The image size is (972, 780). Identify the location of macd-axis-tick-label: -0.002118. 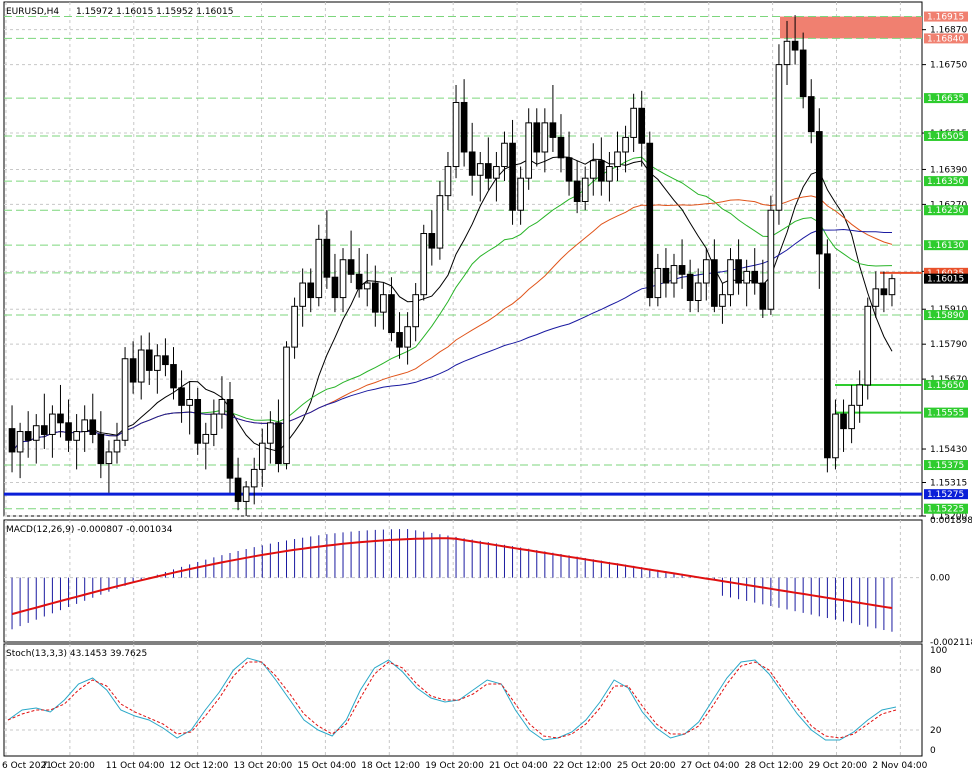
(951, 643).